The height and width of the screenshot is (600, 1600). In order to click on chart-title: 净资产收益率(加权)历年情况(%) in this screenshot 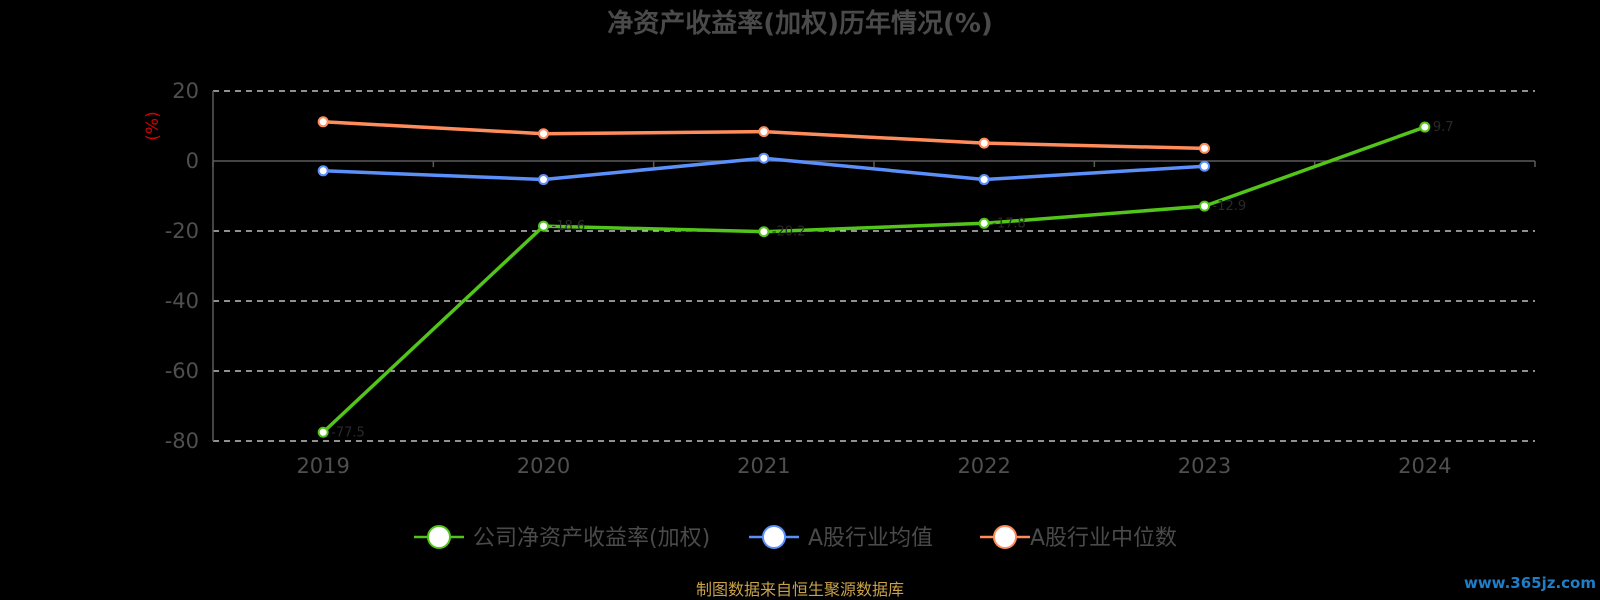, I will do `click(800, 23)`.